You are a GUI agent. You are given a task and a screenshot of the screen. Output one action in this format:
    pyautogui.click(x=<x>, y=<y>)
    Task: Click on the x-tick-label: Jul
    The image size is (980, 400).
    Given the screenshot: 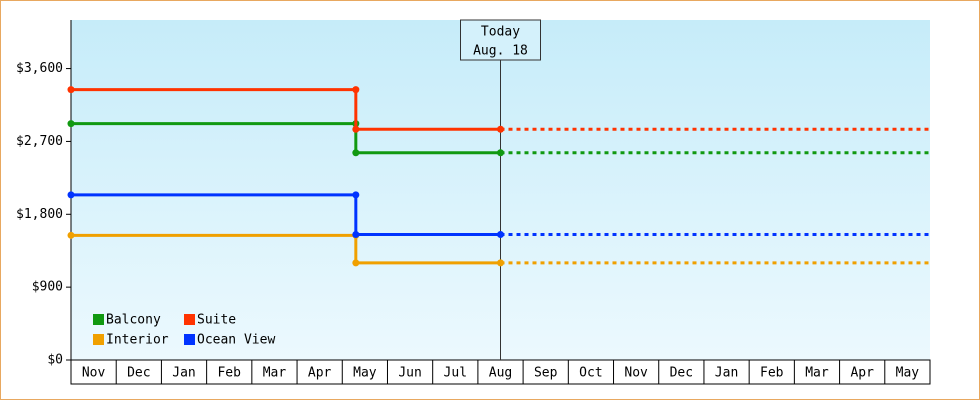 What is the action you would take?
    pyautogui.click(x=455, y=373)
    